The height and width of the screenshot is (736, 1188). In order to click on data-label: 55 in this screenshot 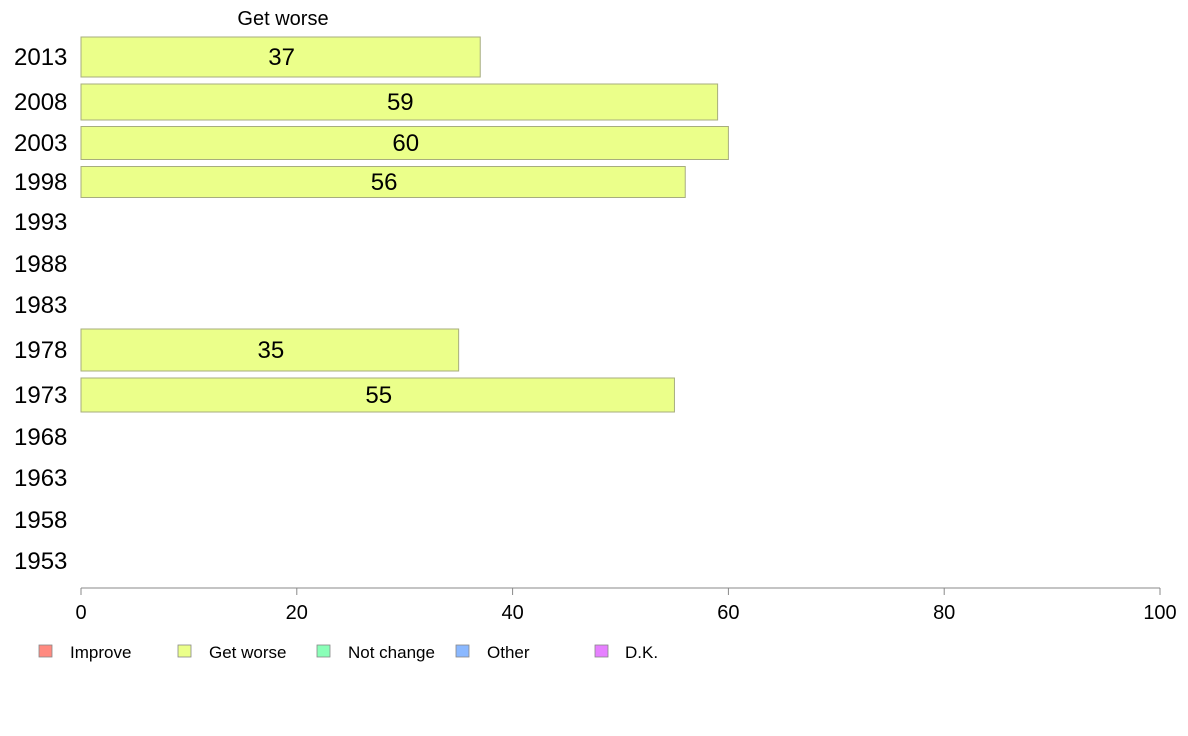, I will do `click(378, 395)`.